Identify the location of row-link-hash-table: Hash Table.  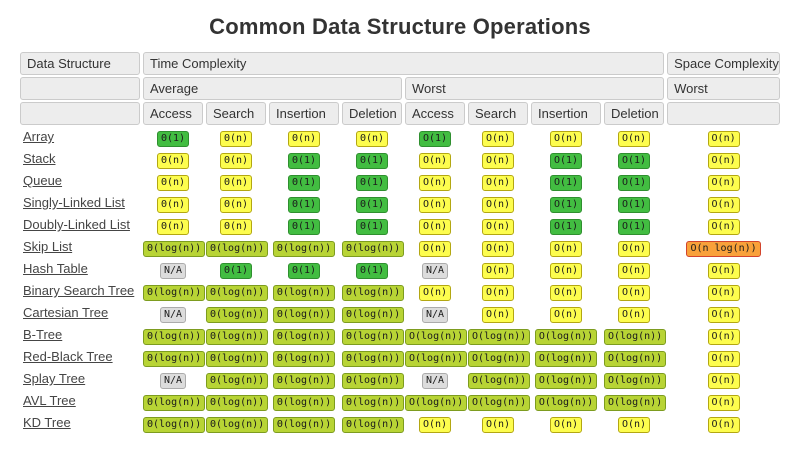
(55, 268).